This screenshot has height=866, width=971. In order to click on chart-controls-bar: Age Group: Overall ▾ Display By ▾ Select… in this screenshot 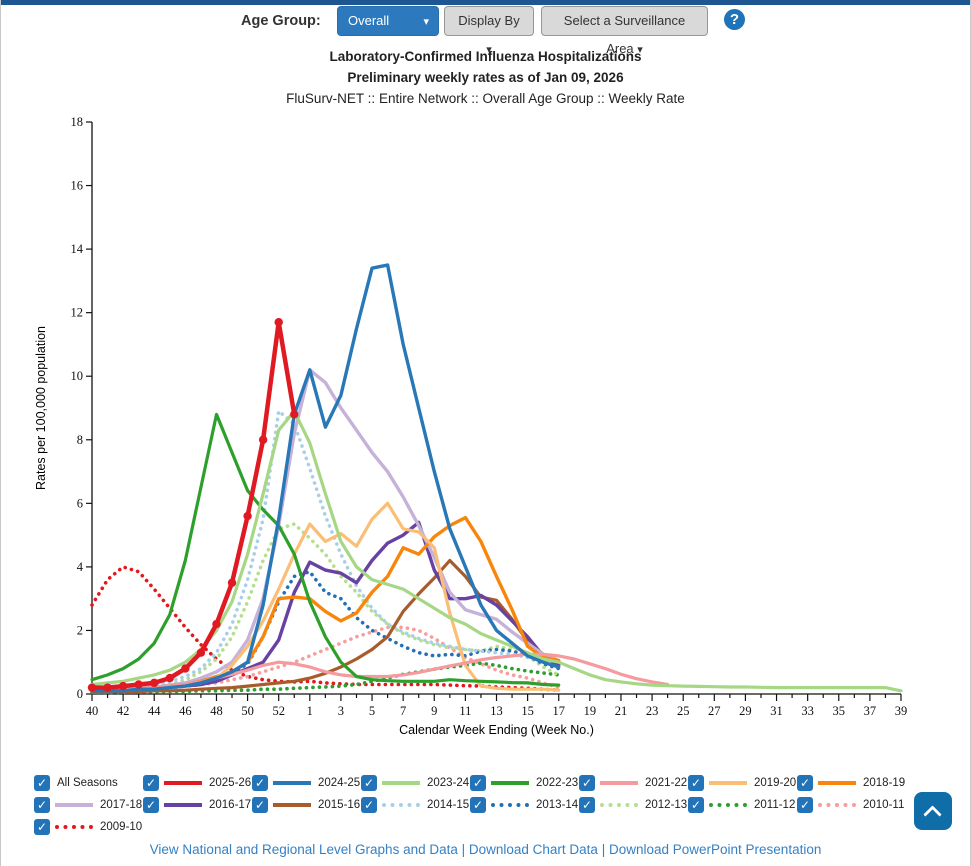, I will do `click(485, 31)`.